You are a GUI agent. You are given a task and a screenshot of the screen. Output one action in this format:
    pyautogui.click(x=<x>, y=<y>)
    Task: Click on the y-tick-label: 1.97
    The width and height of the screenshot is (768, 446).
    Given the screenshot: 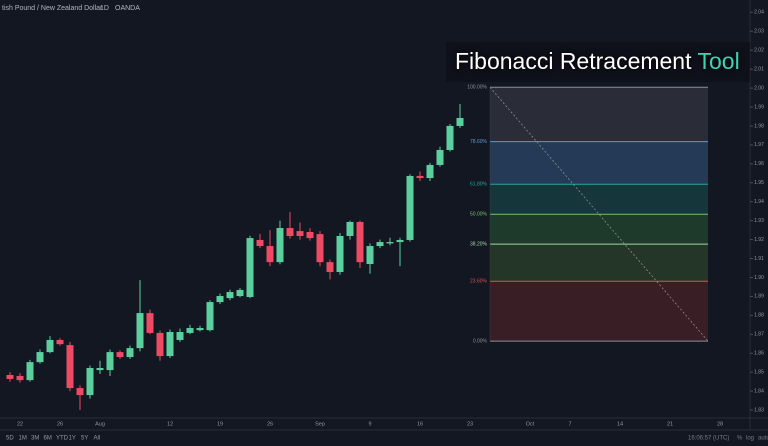 What is the action you would take?
    pyautogui.click(x=759, y=145)
    